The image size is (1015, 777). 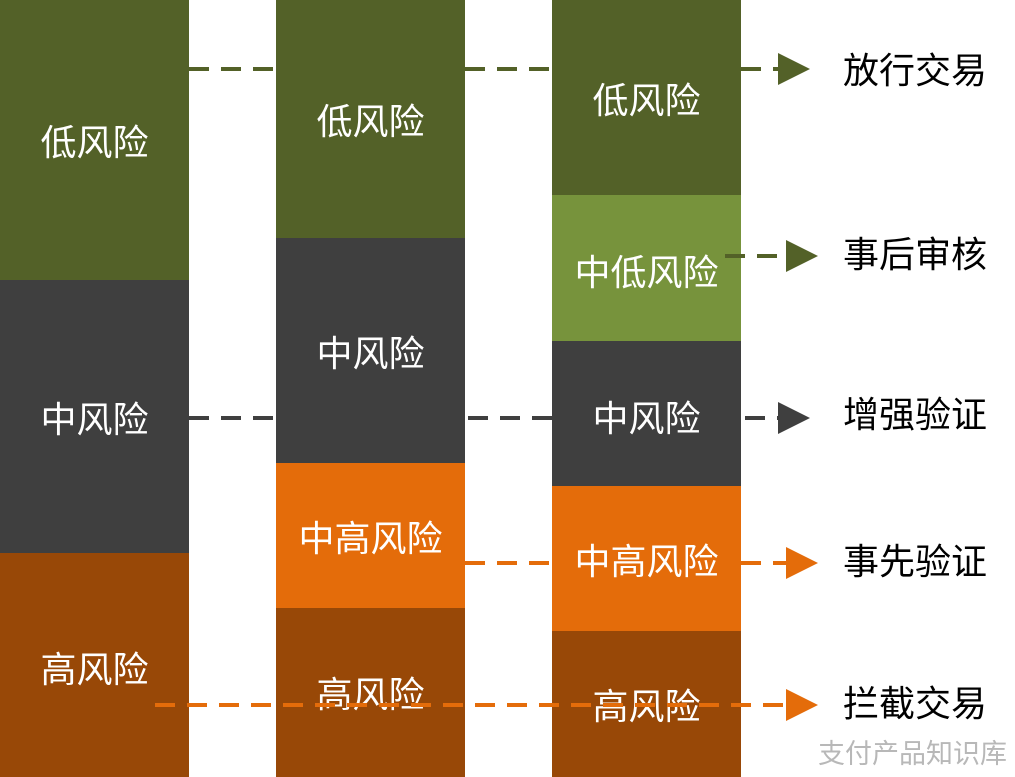 What do you see at coordinates (370, 535) in the screenshot?
I see `col2-mid-high-risk: 中高风险` at bounding box center [370, 535].